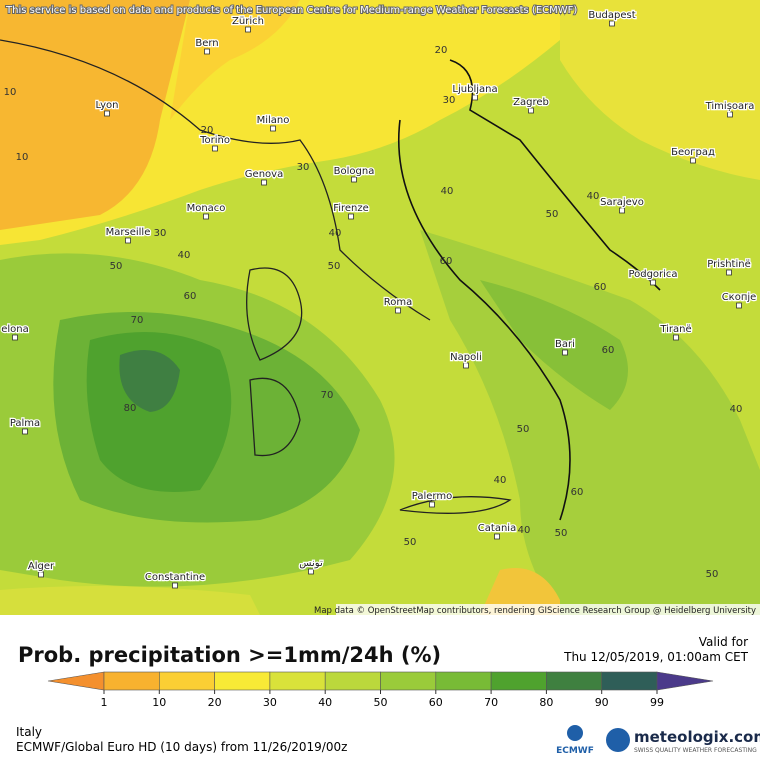 Image resolution: width=760 pixels, height=760 pixels. I want to click on city-label: Milano, so click(273, 120).